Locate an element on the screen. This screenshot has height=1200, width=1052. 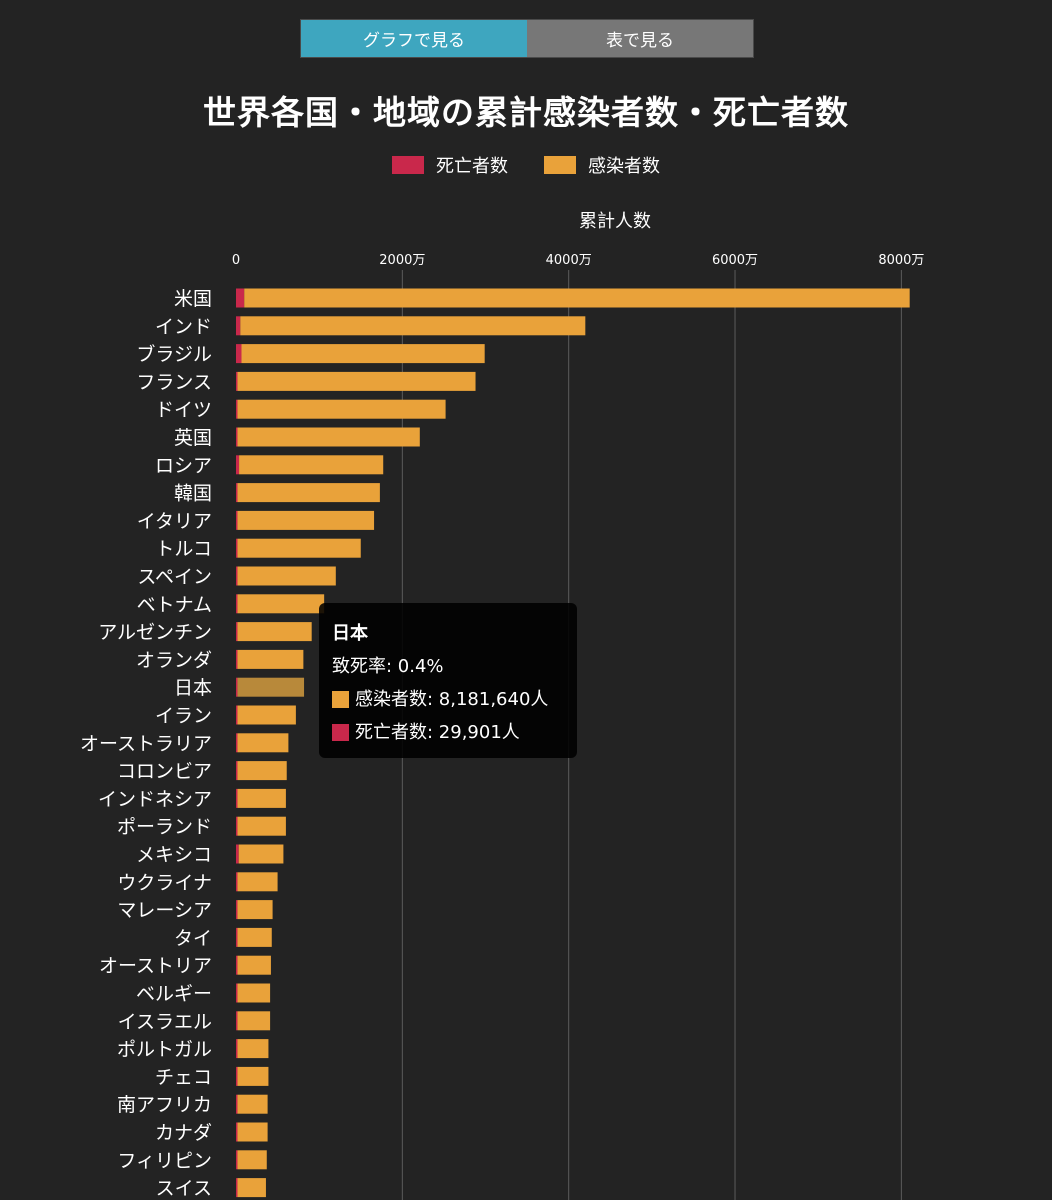
y-category-label: ポーランド is located at coordinates (164, 827).